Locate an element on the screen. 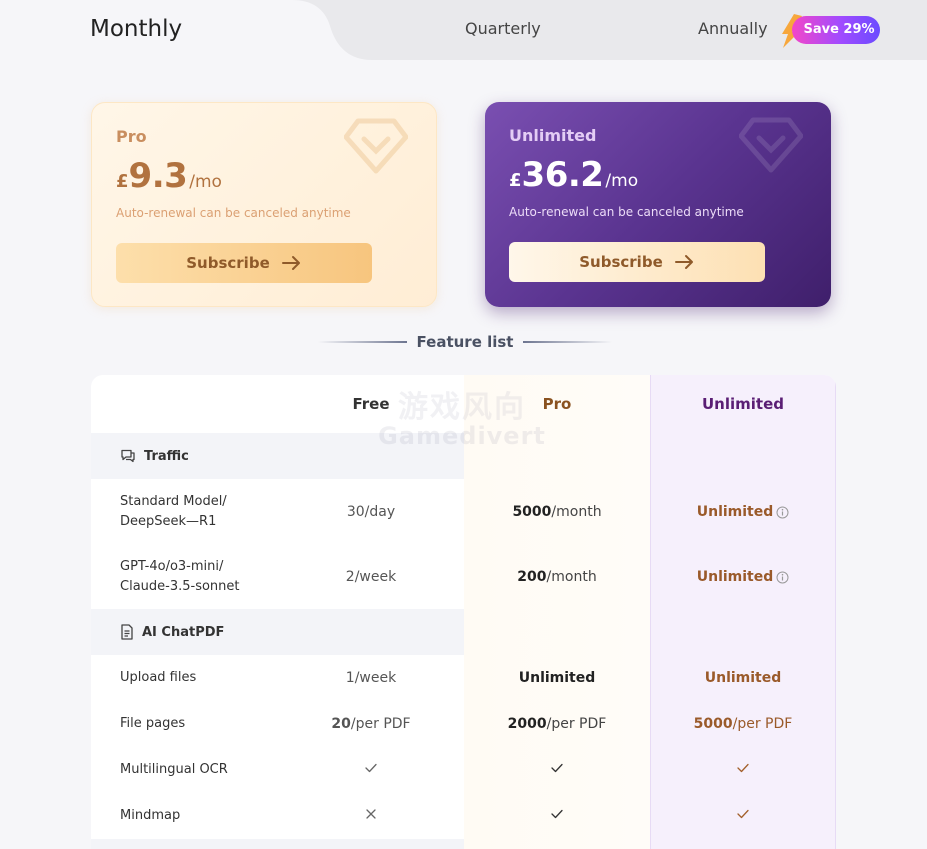 This screenshot has height=849, width=927. tab-monthly: Monthly is located at coordinates (136, 29).